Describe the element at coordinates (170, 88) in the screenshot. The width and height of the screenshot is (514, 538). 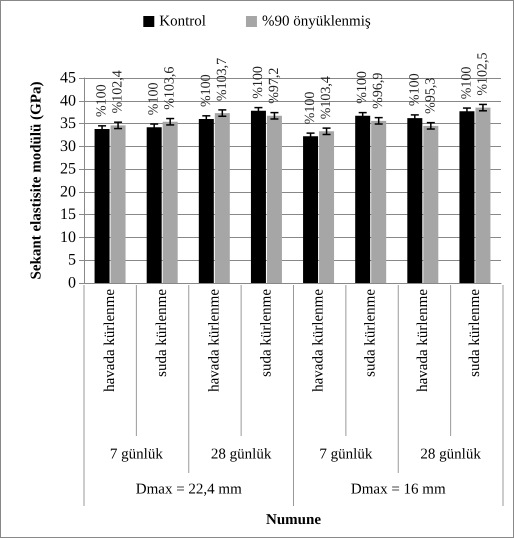
I see `annotation: %103,6` at that location.